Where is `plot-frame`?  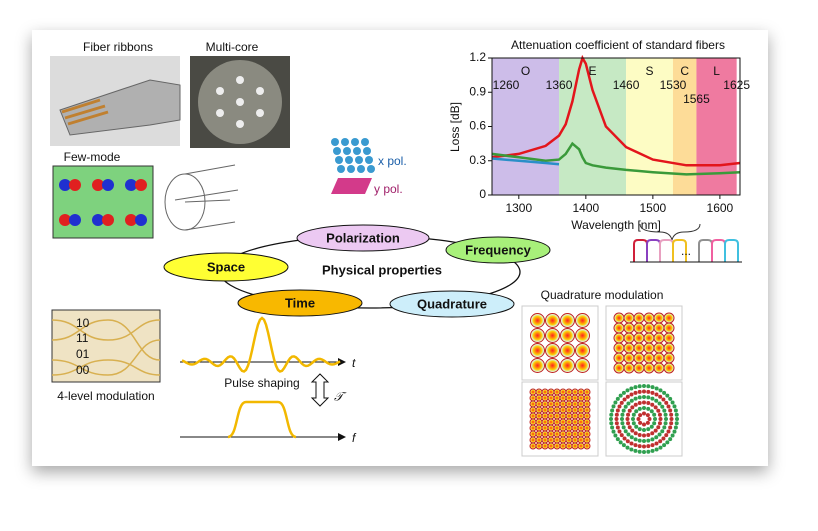
plot-frame is located at coordinates (616, 126).